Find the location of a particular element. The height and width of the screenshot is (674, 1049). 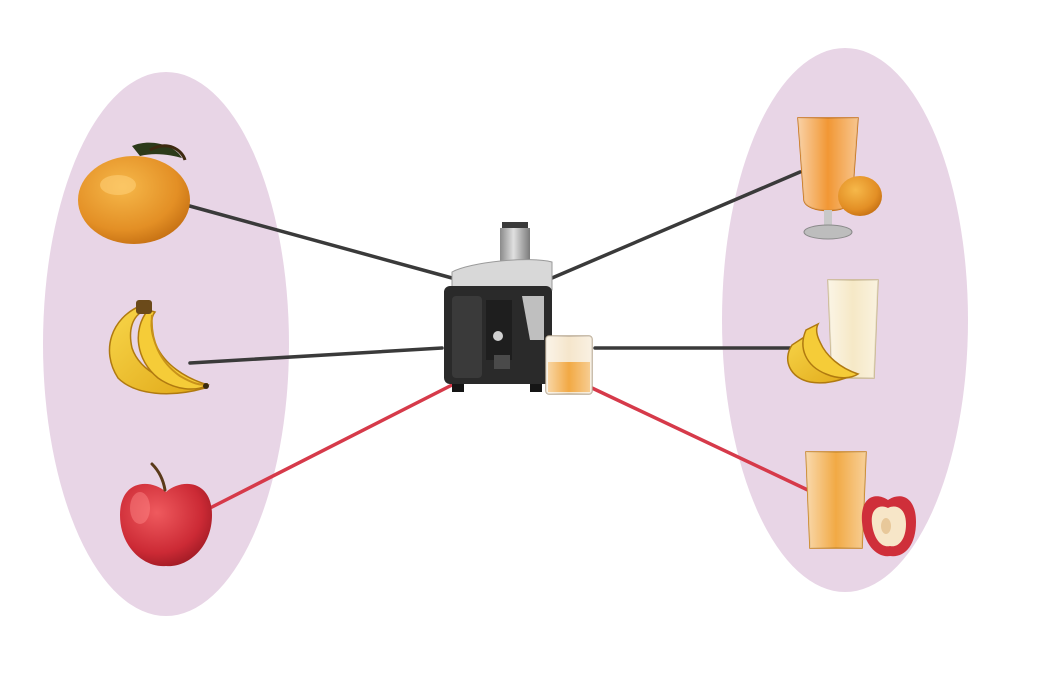

link-juicer-to-mango-juice is located at coordinates (676, 225).